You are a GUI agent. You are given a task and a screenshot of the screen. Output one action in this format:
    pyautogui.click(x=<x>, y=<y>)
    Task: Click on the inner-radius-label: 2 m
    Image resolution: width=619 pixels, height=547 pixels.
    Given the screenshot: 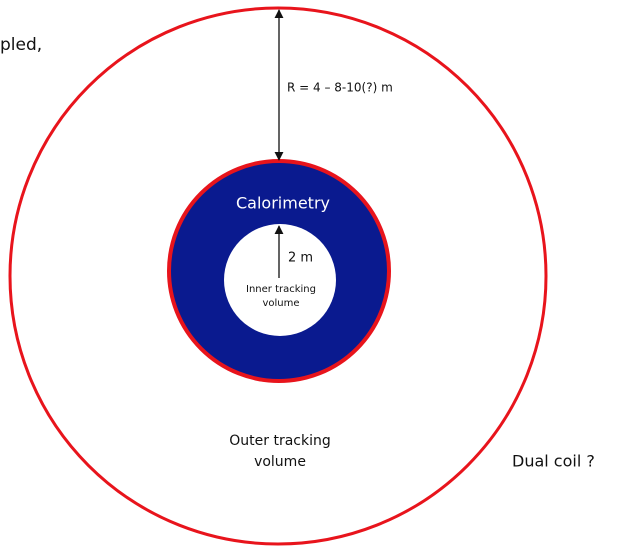 What is the action you would take?
    pyautogui.click(x=300, y=258)
    